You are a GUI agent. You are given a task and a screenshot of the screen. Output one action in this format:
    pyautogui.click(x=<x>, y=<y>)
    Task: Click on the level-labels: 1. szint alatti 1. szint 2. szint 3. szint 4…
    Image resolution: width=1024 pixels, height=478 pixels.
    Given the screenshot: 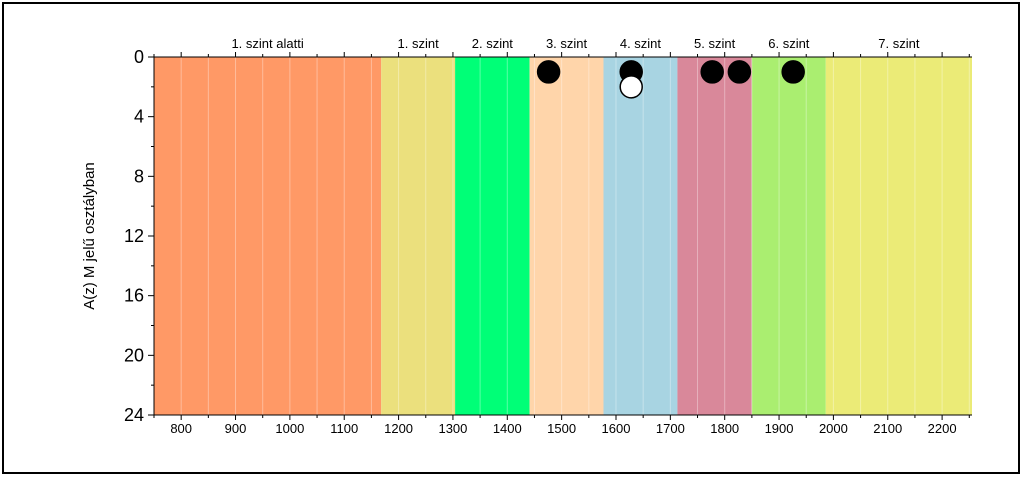 What is the action you would take?
    pyautogui.click(x=575, y=43)
    